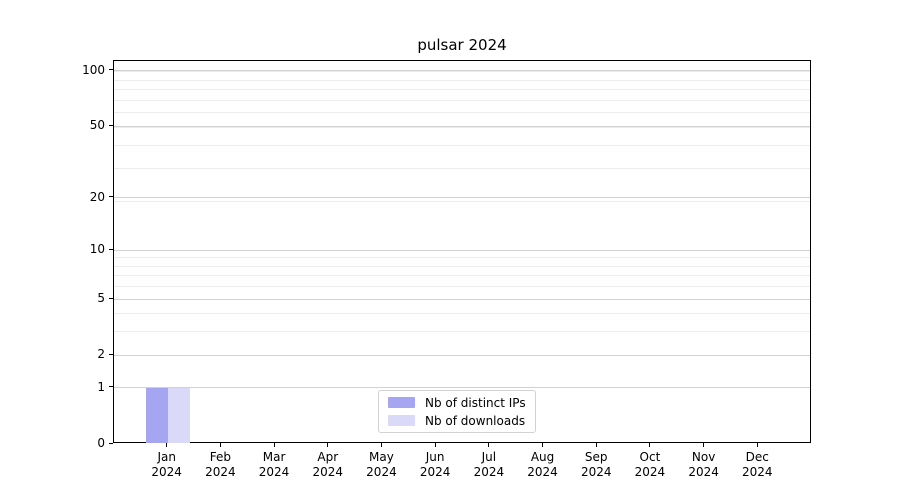 This screenshot has width=900, height=500. Describe the element at coordinates (97, 196) in the screenshot. I see `y-tick-label: 20` at that location.